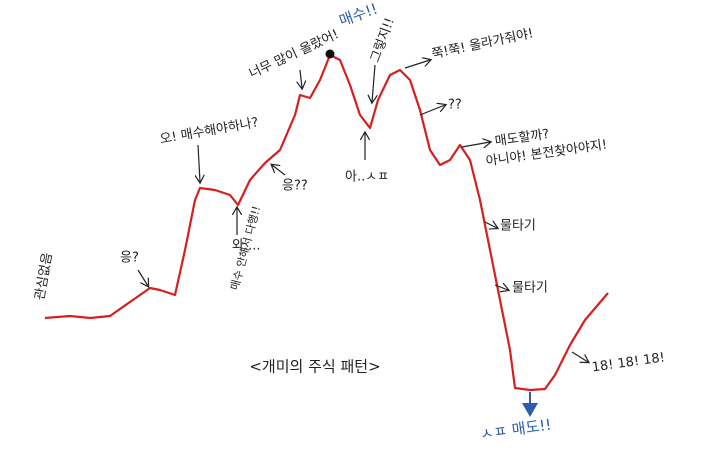 This screenshot has width=705, height=458. What do you see at coordinates (367, 177) in the screenshot?
I see `annotation: 아..ㅅㅍ` at bounding box center [367, 177].